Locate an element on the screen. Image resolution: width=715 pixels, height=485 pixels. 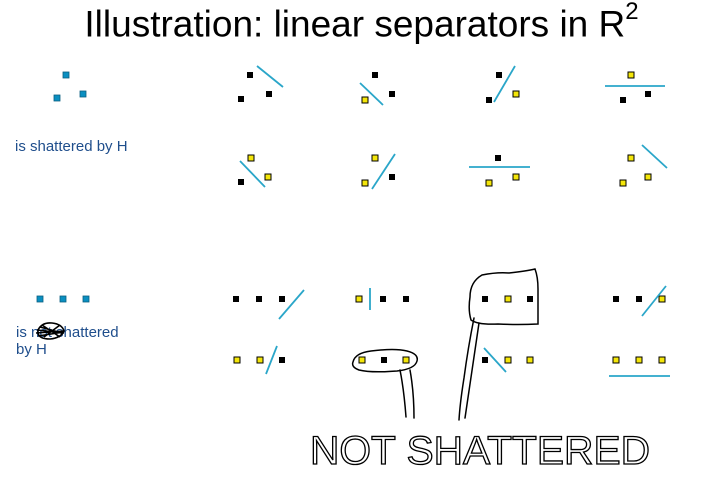
title-text: Illustration: linear separators in R is located at coordinates (355, 24).